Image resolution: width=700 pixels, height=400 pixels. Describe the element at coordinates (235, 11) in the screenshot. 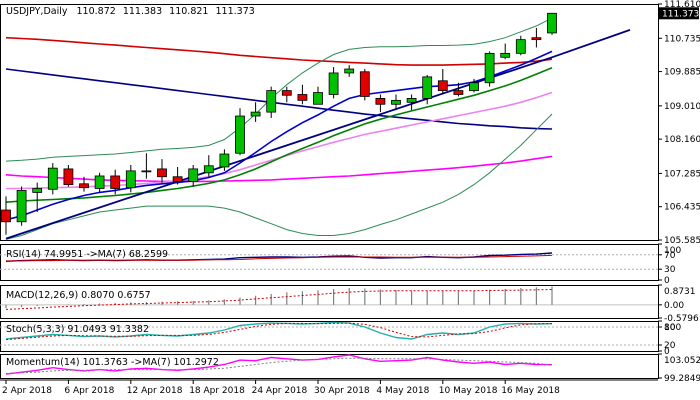

I see `close-value: 111.373` at that location.